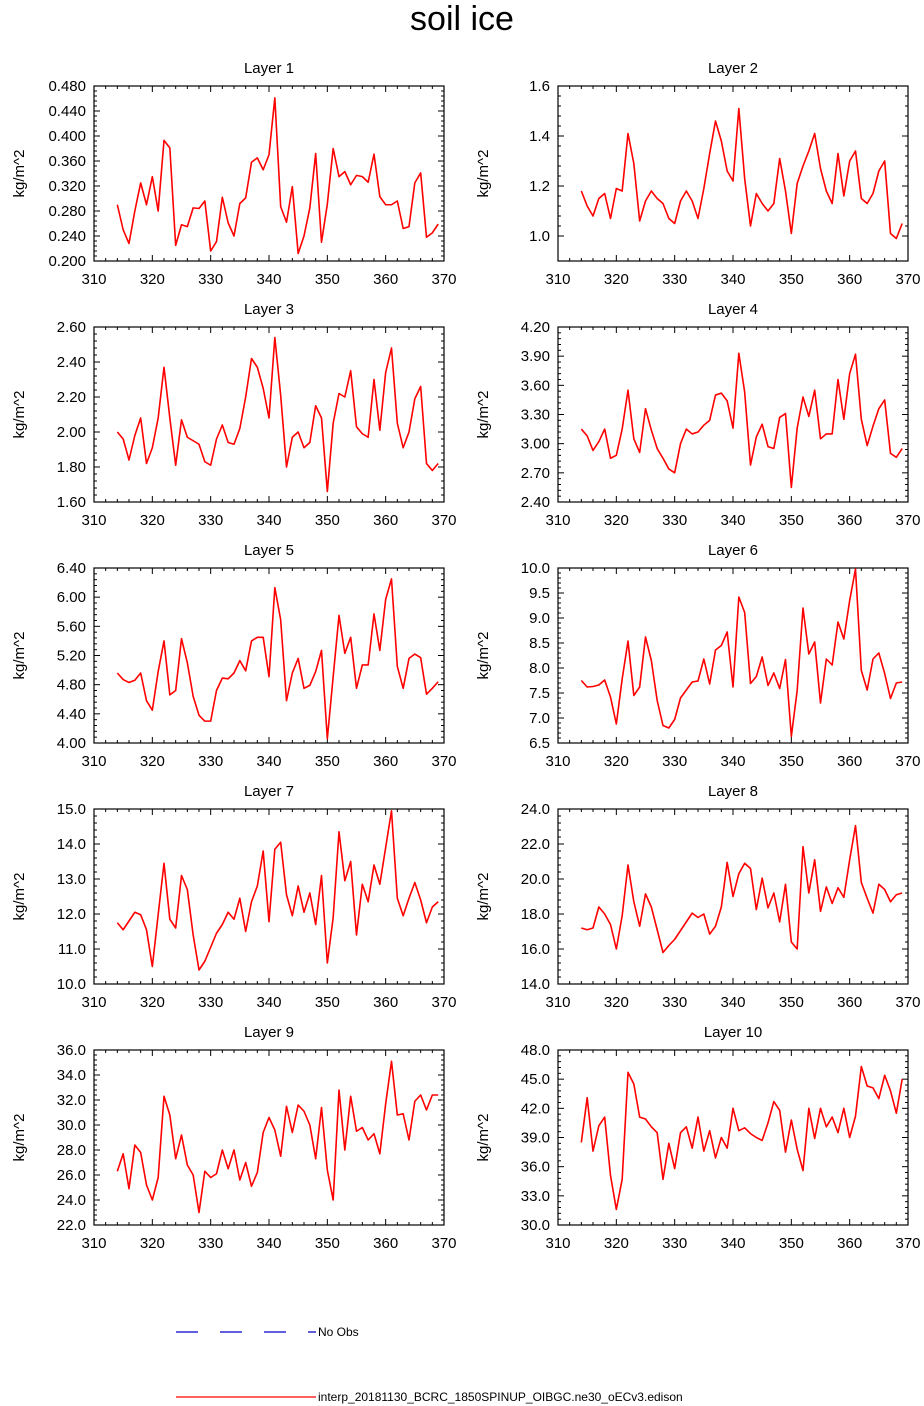 This screenshot has width=924, height=1406. What do you see at coordinates (71, 1225) in the screenshot?
I see `y-tick-label: 22.0` at bounding box center [71, 1225].